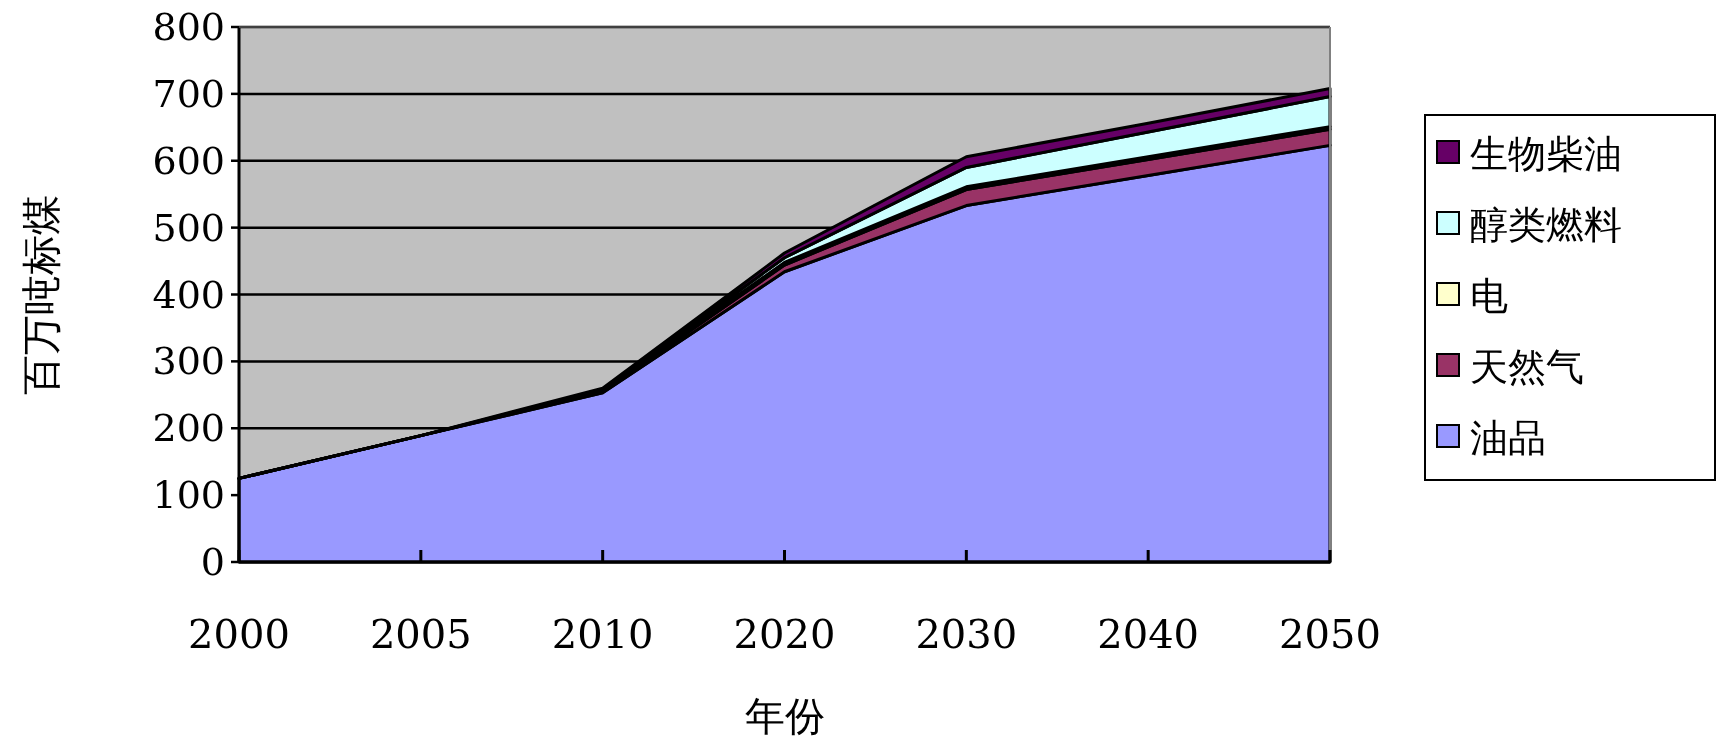 The image size is (1719, 741). I want to click on legend-label: 醇类燃料, so click(1546, 225).